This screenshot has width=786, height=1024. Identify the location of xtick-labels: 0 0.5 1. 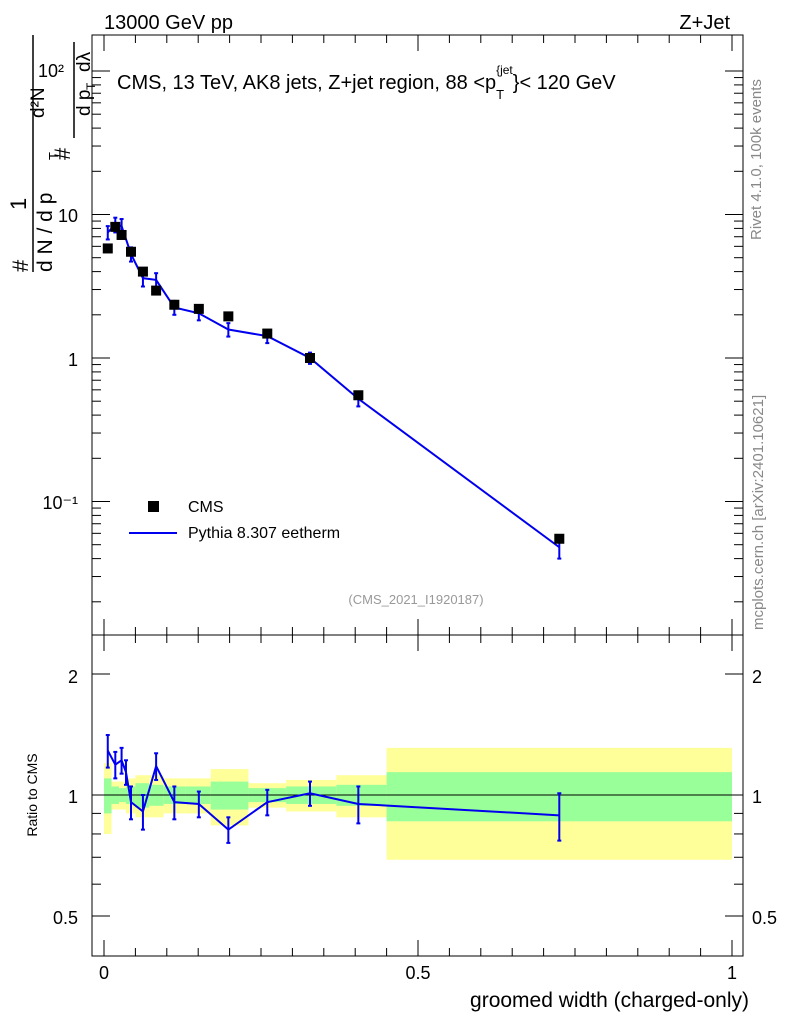
(418, 973).